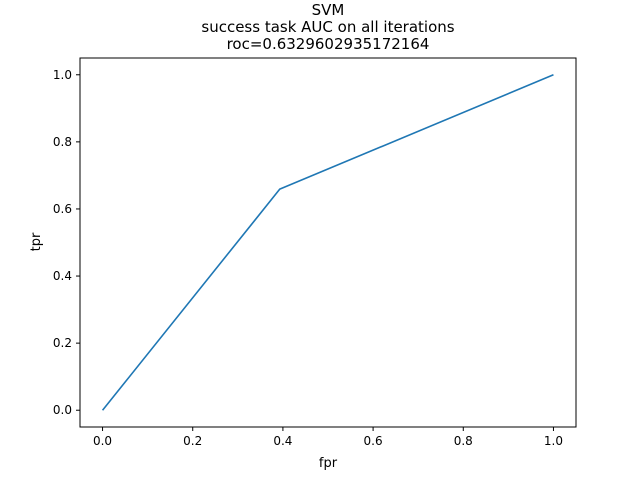 This screenshot has width=640, height=480. Describe the element at coordinates (62, 75) in the screenshot. I see `y-tick-label: 1.0` at that location.